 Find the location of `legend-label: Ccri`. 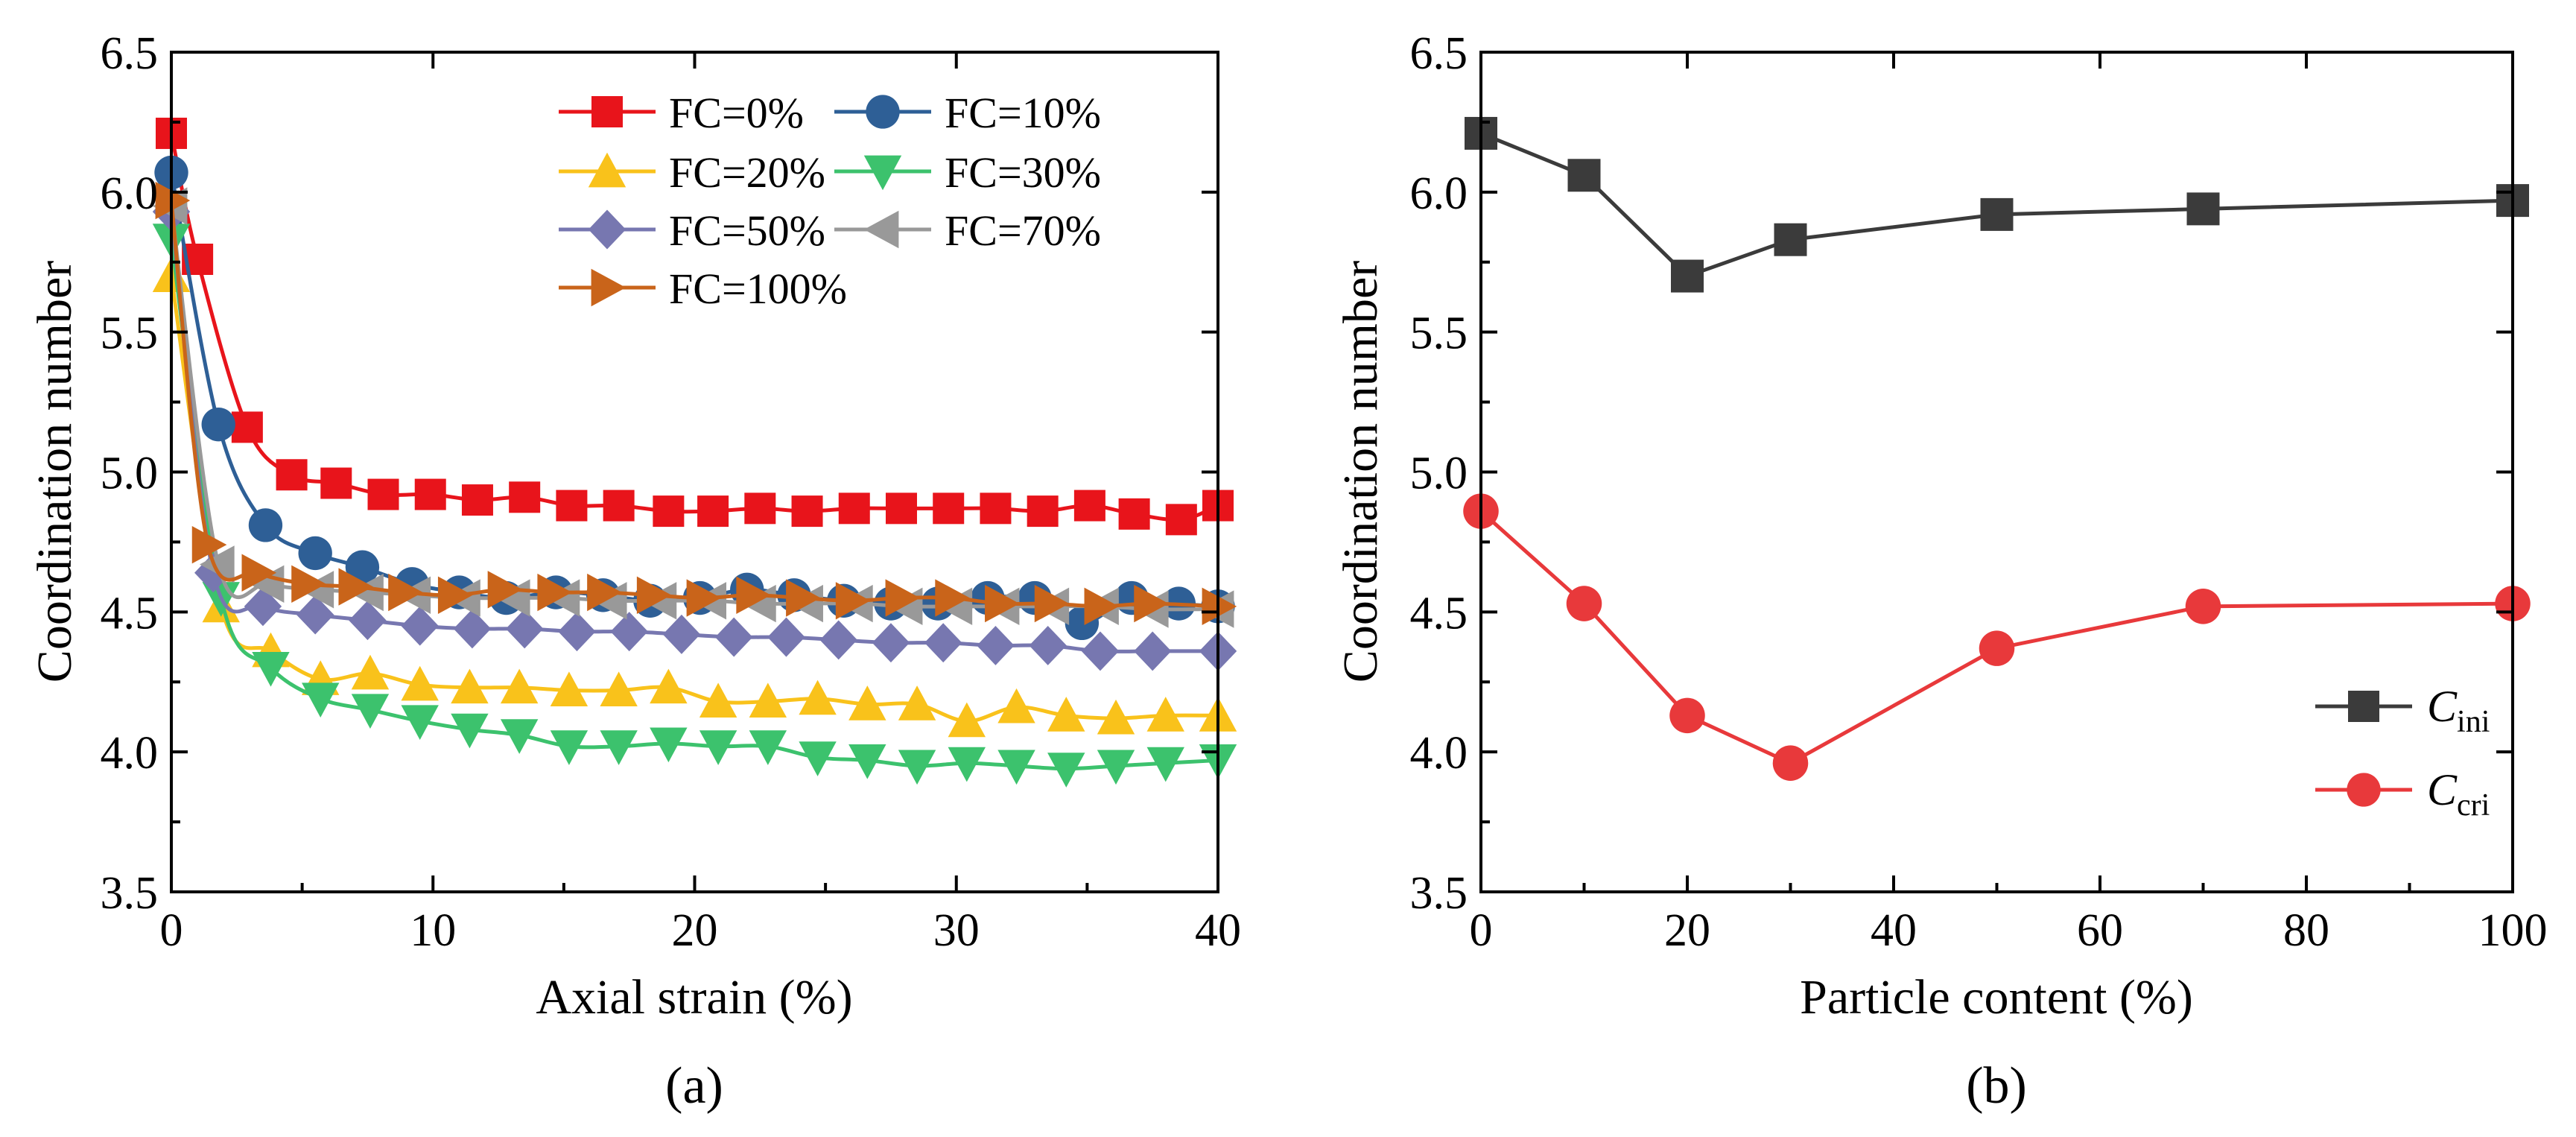

legend-label: Ccri is located at coordinates (2458, 794).